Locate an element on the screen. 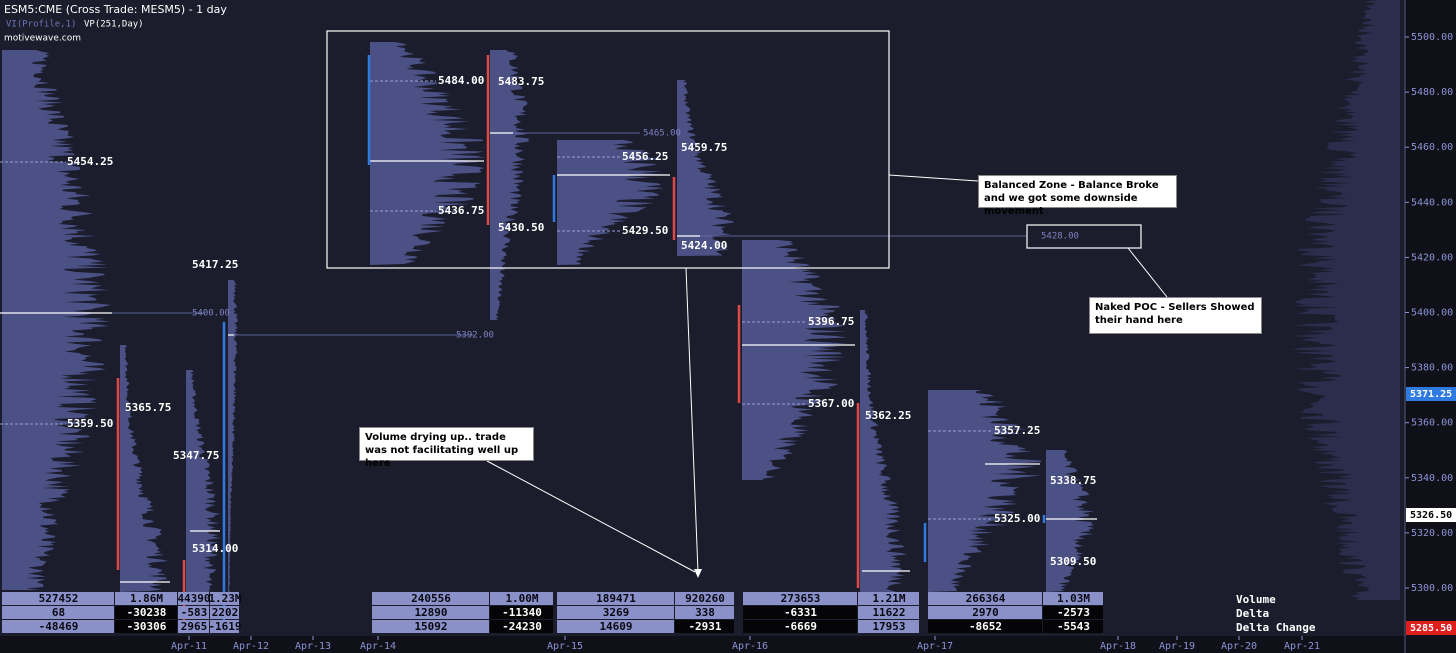  stat-value: 44390 is located at coordinates (193, 598).